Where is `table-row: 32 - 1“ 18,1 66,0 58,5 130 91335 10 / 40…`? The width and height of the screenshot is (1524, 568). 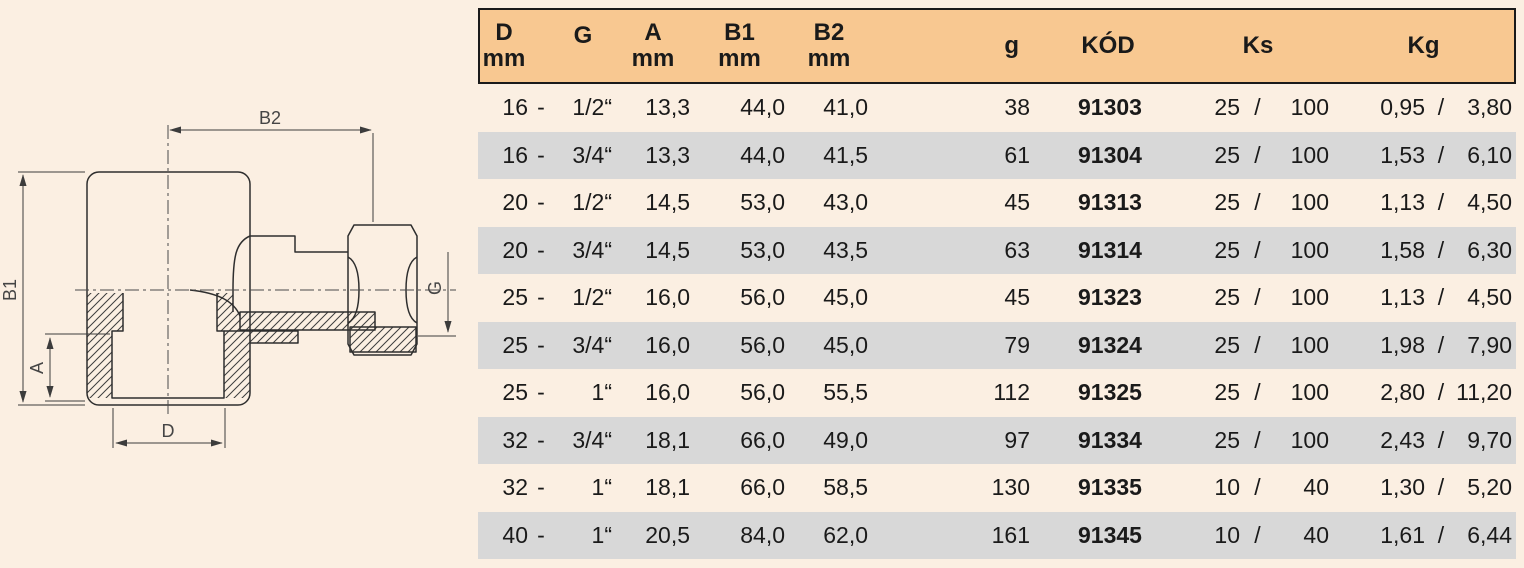
table-row: 32 - 1“ 18,1 66,0 58,5 130 91335 10 / 40… is located at coordinates (997, 488).